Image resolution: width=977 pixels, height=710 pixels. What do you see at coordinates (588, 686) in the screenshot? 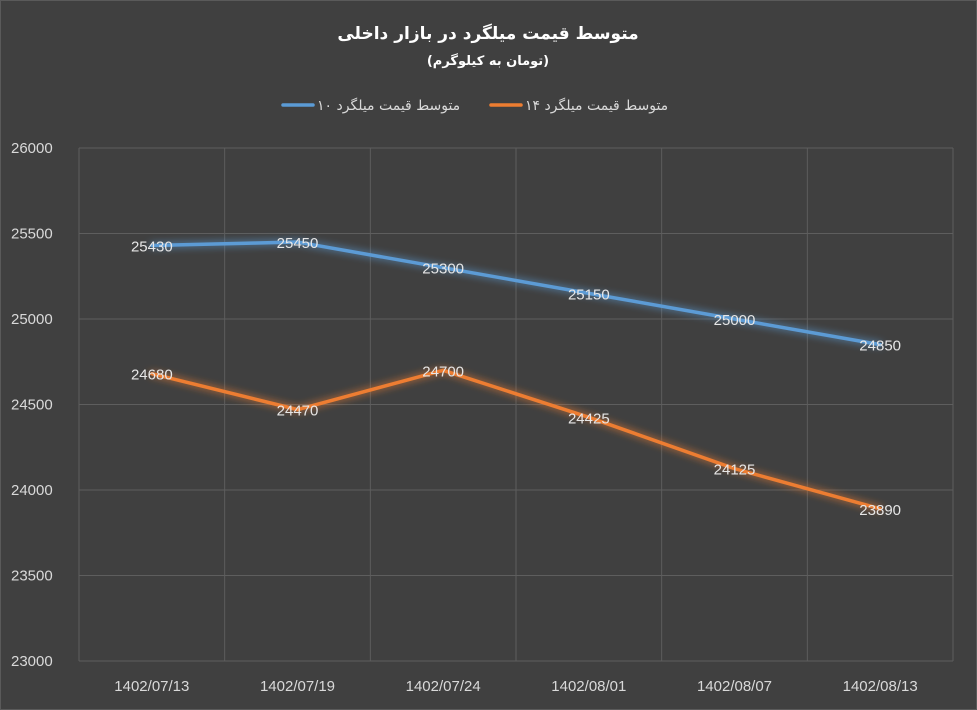
I see `x-tick-label: 1402/08/01` at bounding box center [588, 686].